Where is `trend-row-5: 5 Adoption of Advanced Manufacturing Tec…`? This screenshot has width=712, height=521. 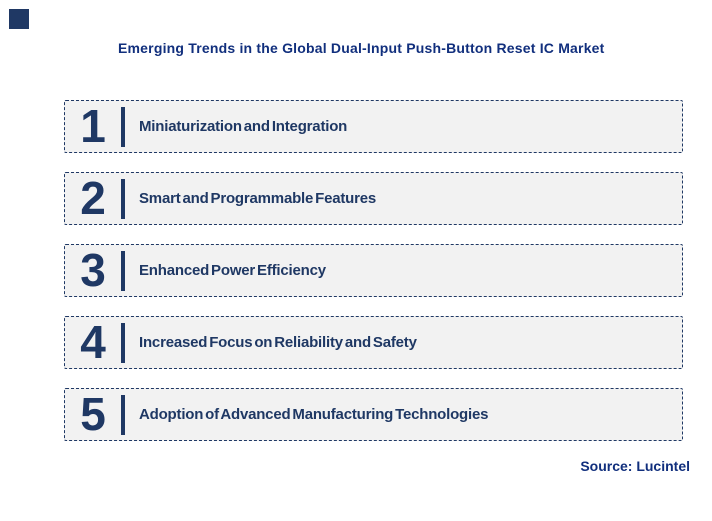 trend-row-5: 5 Adoption of Advanced Manufacturing Tec… is located at coordinates (373, 414).